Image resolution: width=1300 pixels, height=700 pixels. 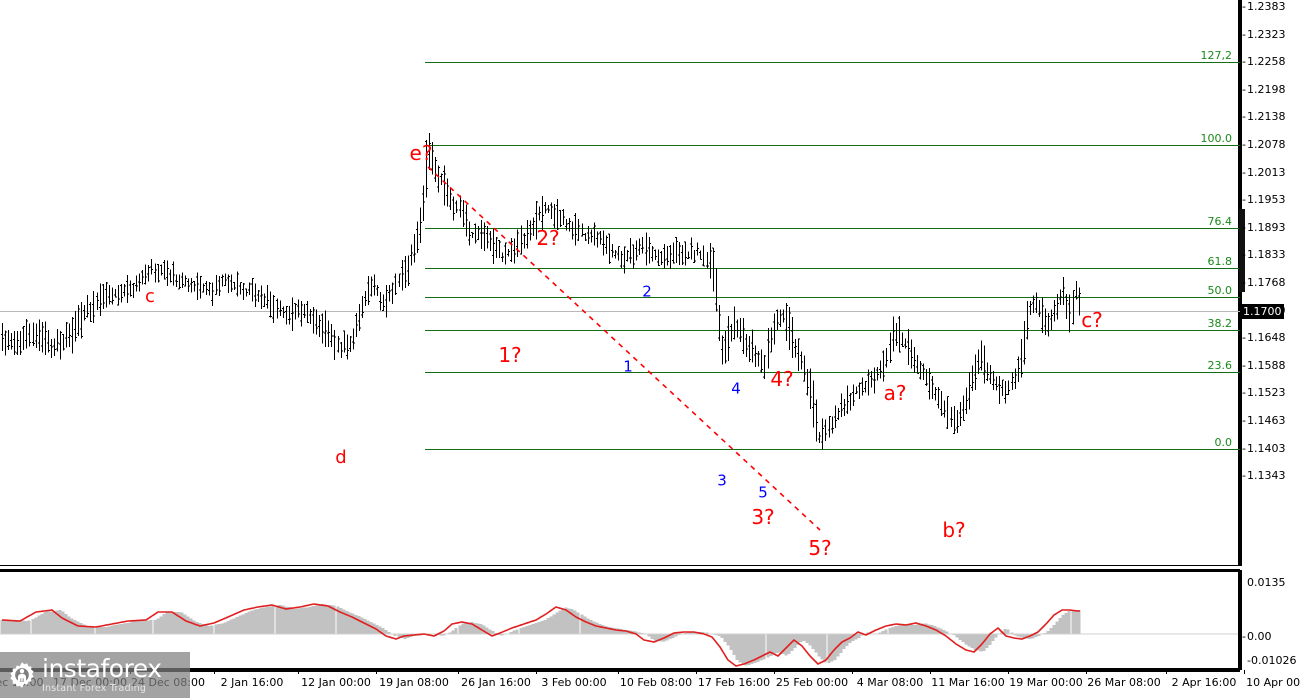 I want to click on instaforex-logo-icon, so click(x=22, y=675).